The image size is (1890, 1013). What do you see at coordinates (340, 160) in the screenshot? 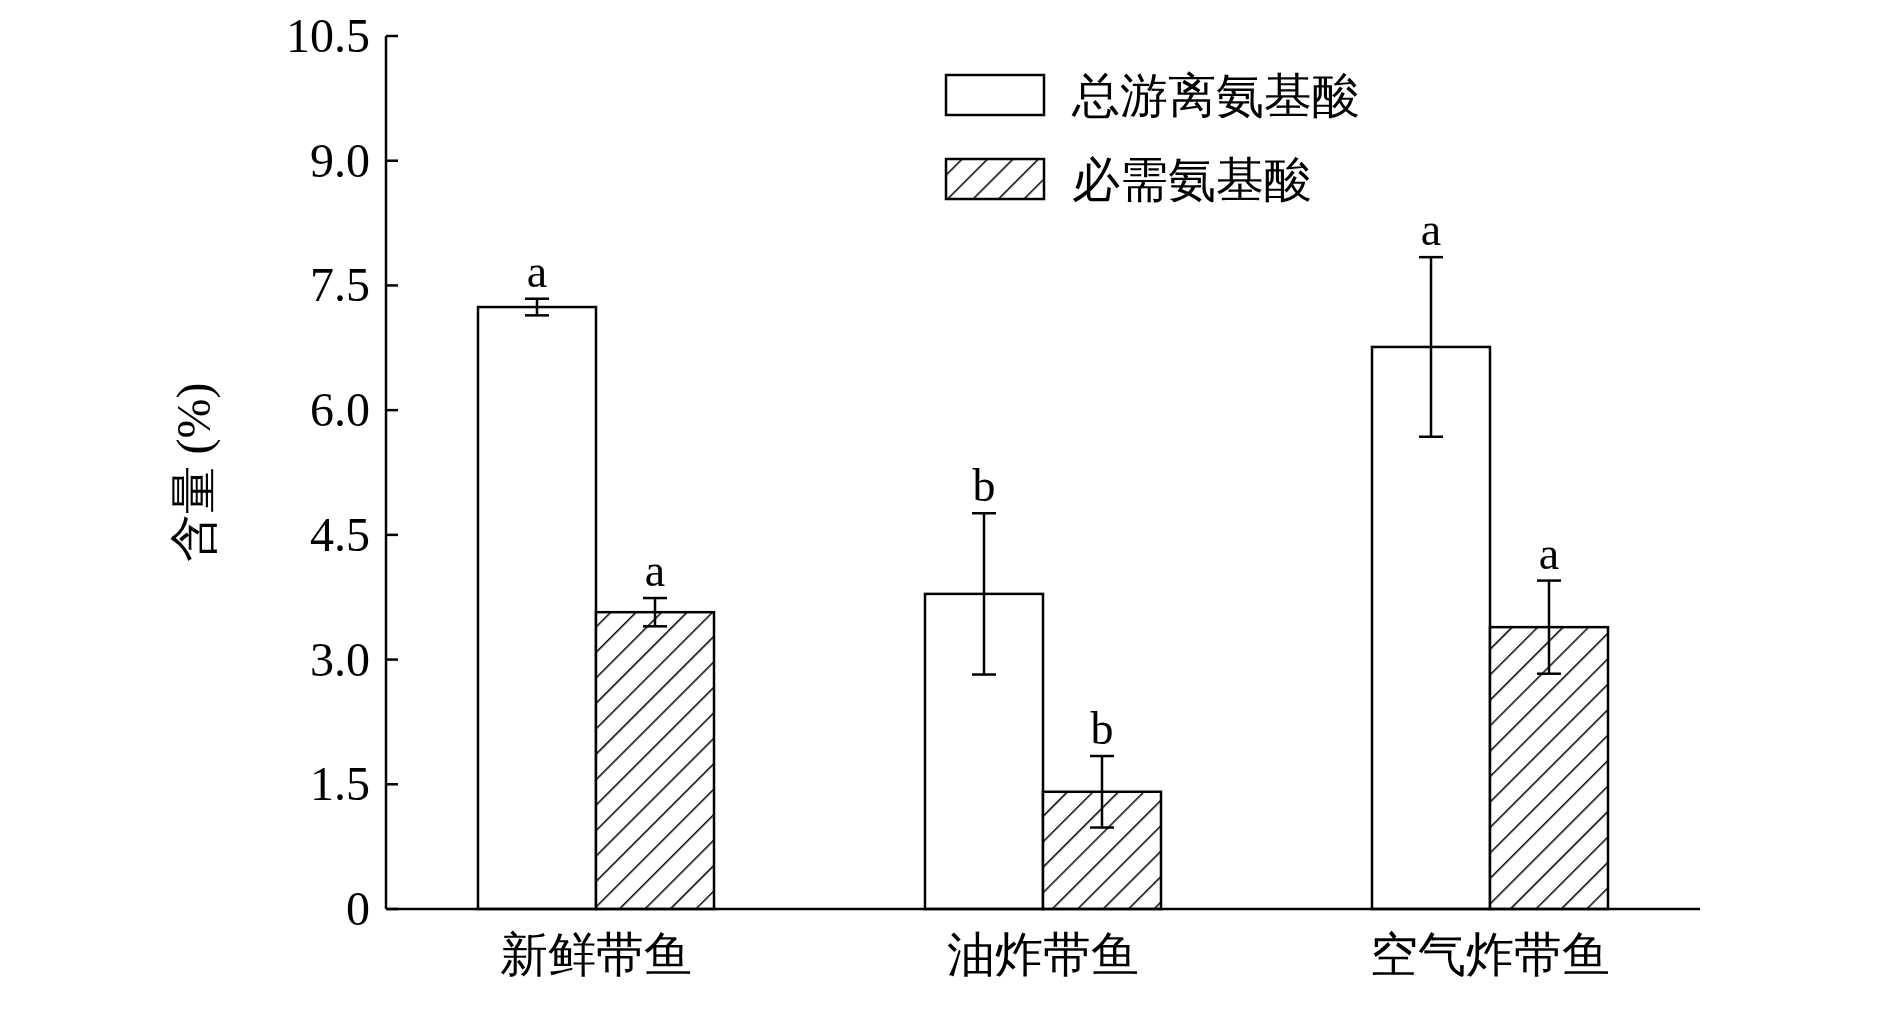
I see `y-tick-label: 9.0` at bounding box center [340, 160].